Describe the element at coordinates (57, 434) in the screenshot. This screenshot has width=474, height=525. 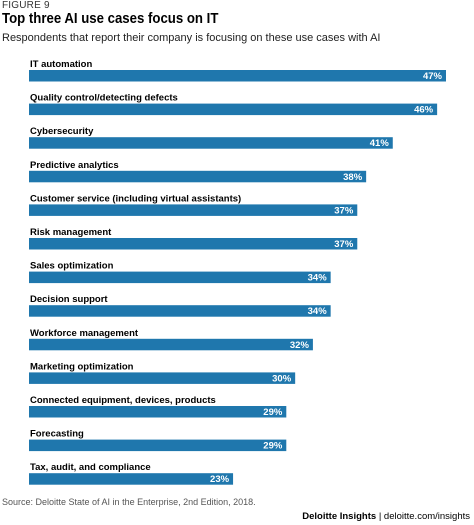
I see `category-label: Forecasting` at that location.